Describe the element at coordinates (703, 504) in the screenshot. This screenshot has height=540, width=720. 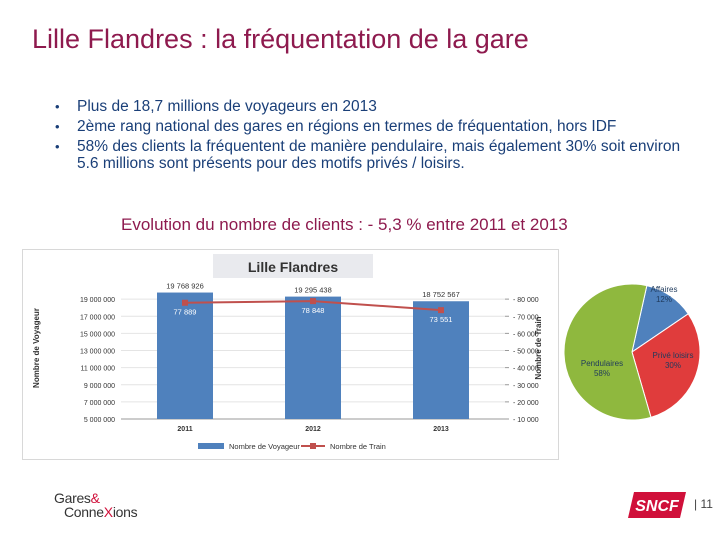
I see `page-number: | 11` at that location.